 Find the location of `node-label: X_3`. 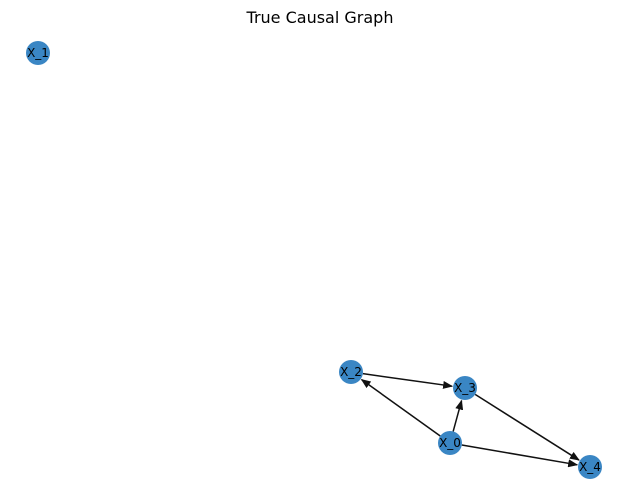

node-label: X_3 is located at coordinates (465, 388).